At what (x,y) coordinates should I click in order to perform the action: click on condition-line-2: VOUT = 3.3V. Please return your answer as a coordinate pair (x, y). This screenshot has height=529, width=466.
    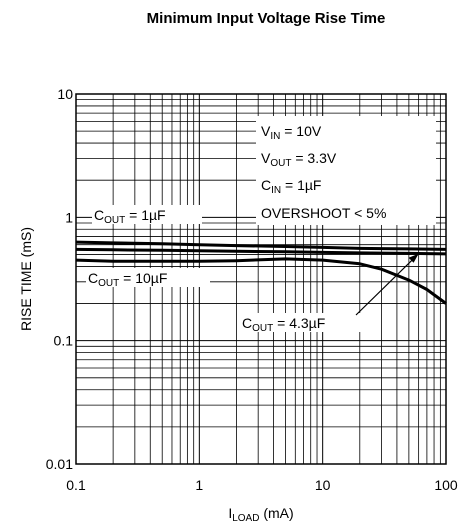
    Looking at the image, I should click on (299, 159).